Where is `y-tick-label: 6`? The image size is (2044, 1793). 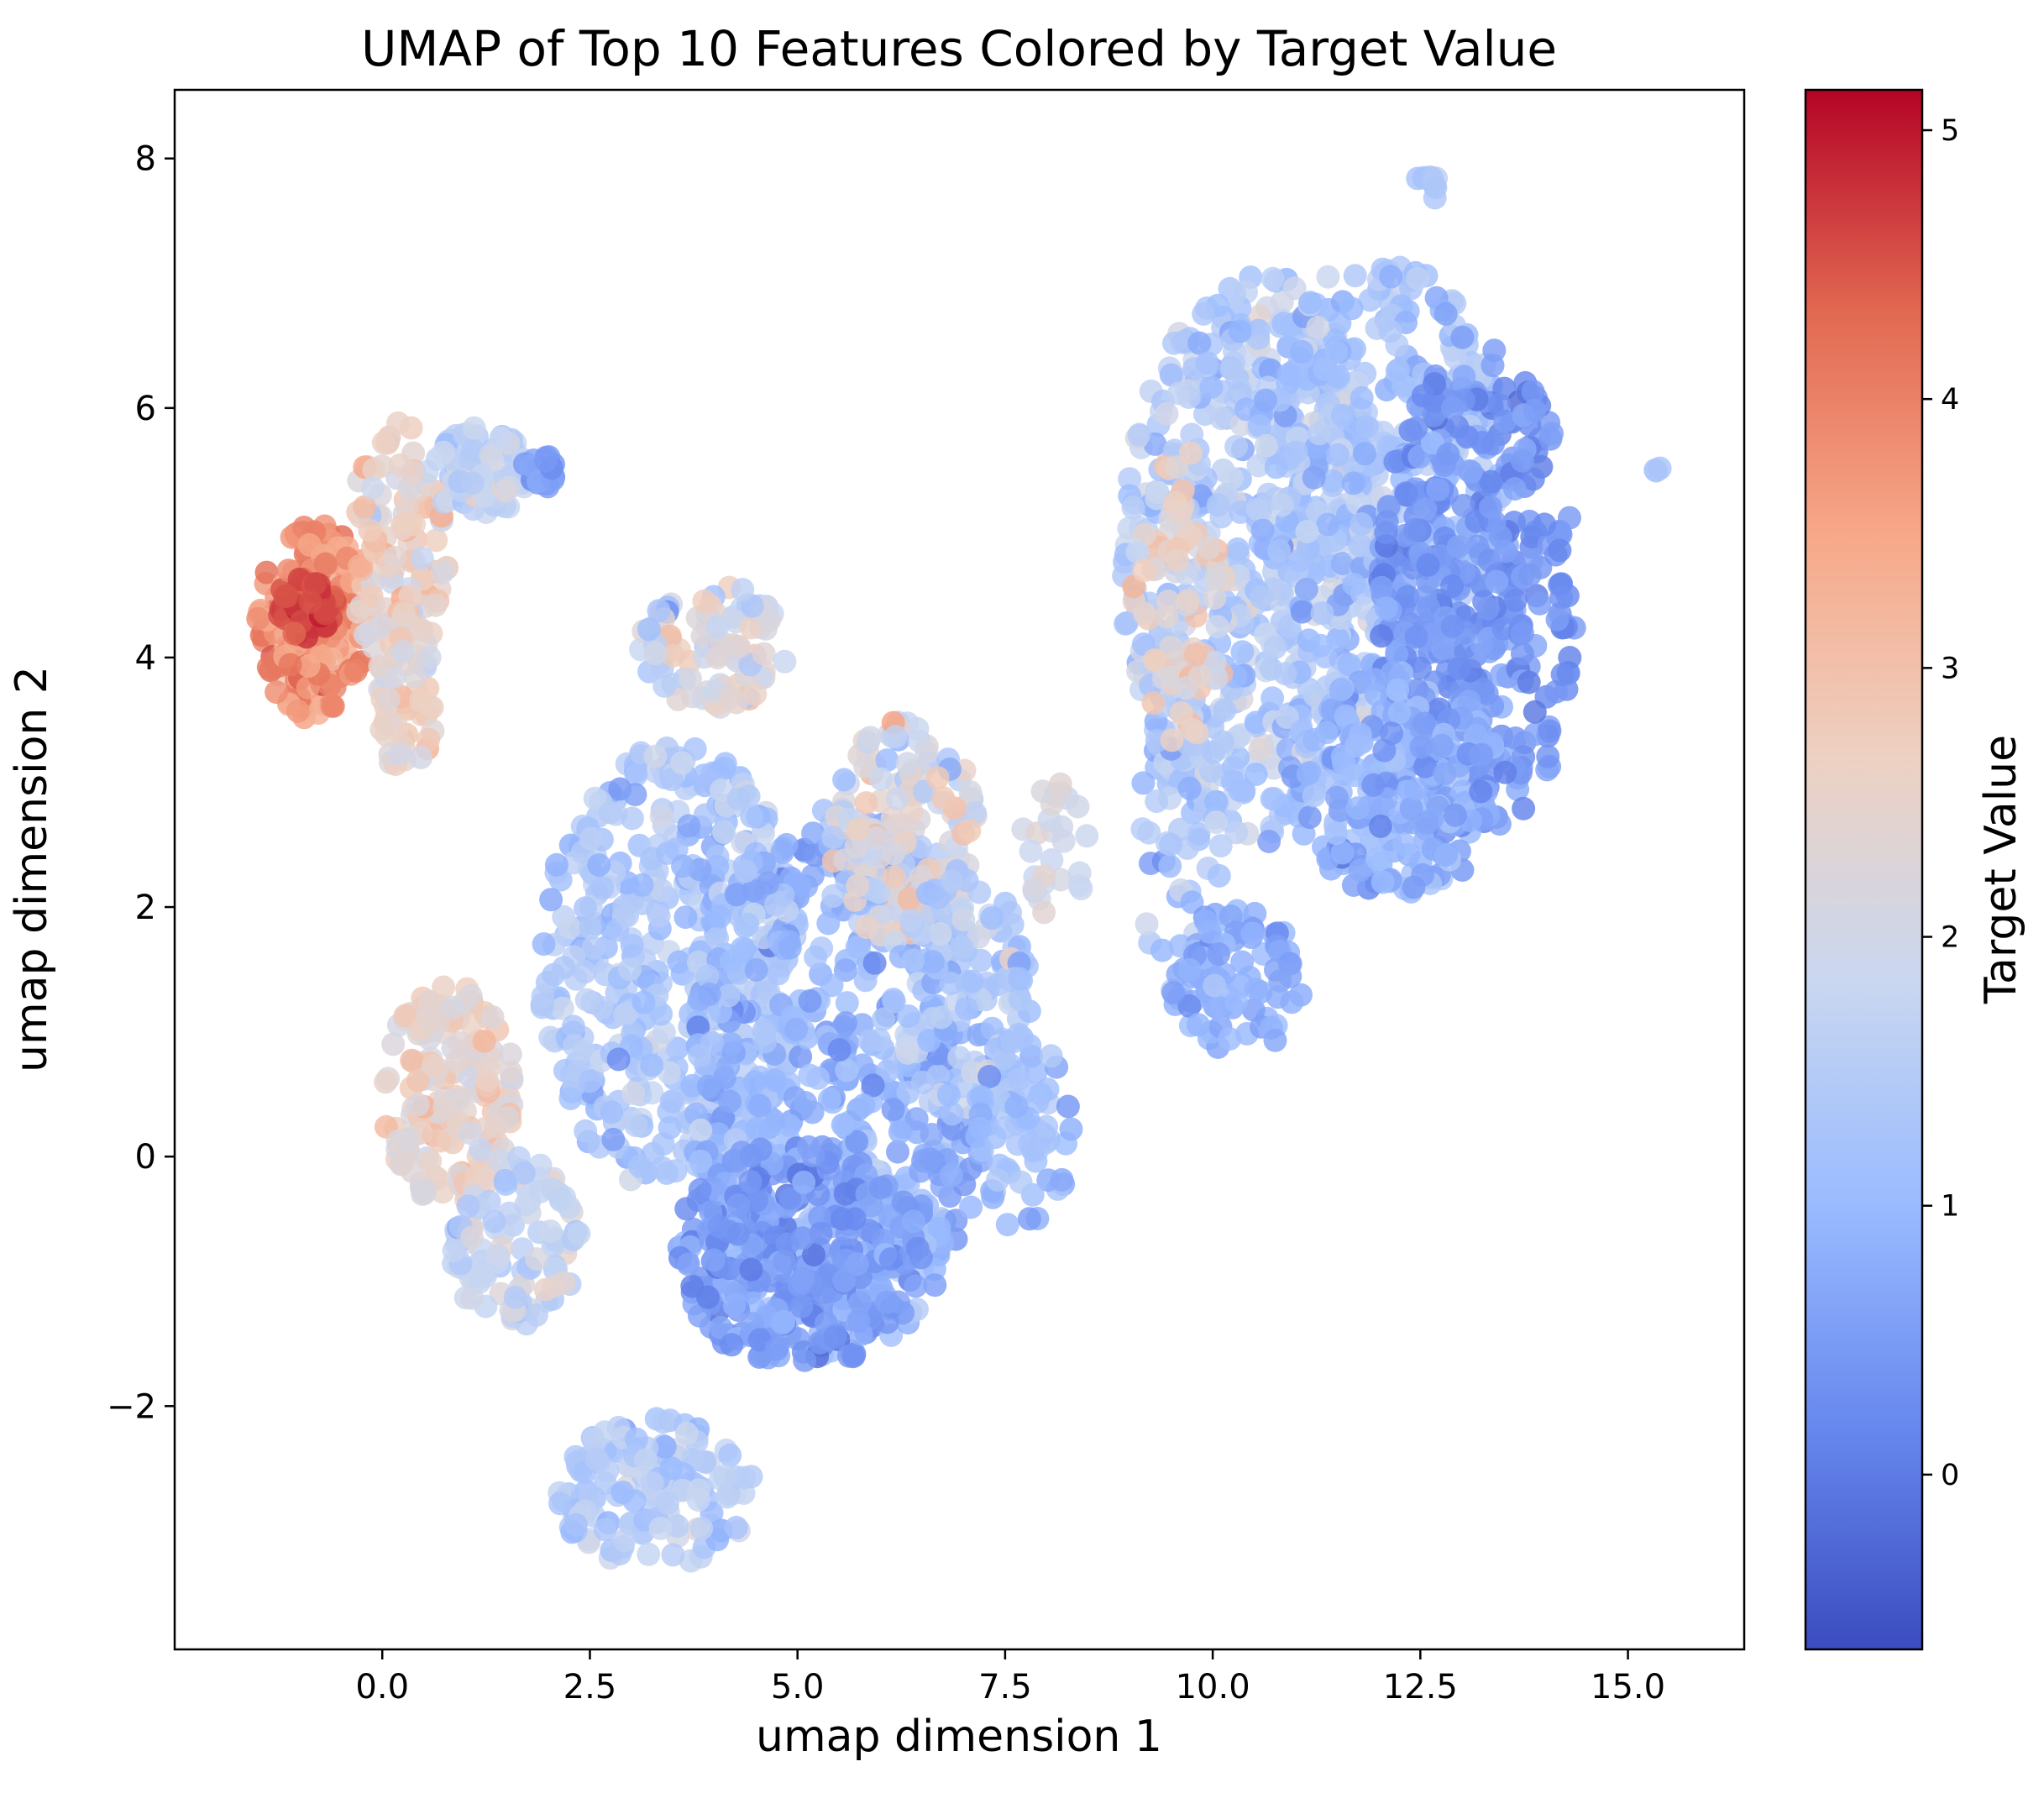 y-tick-label: 6 is located at coordinates (145, 409).